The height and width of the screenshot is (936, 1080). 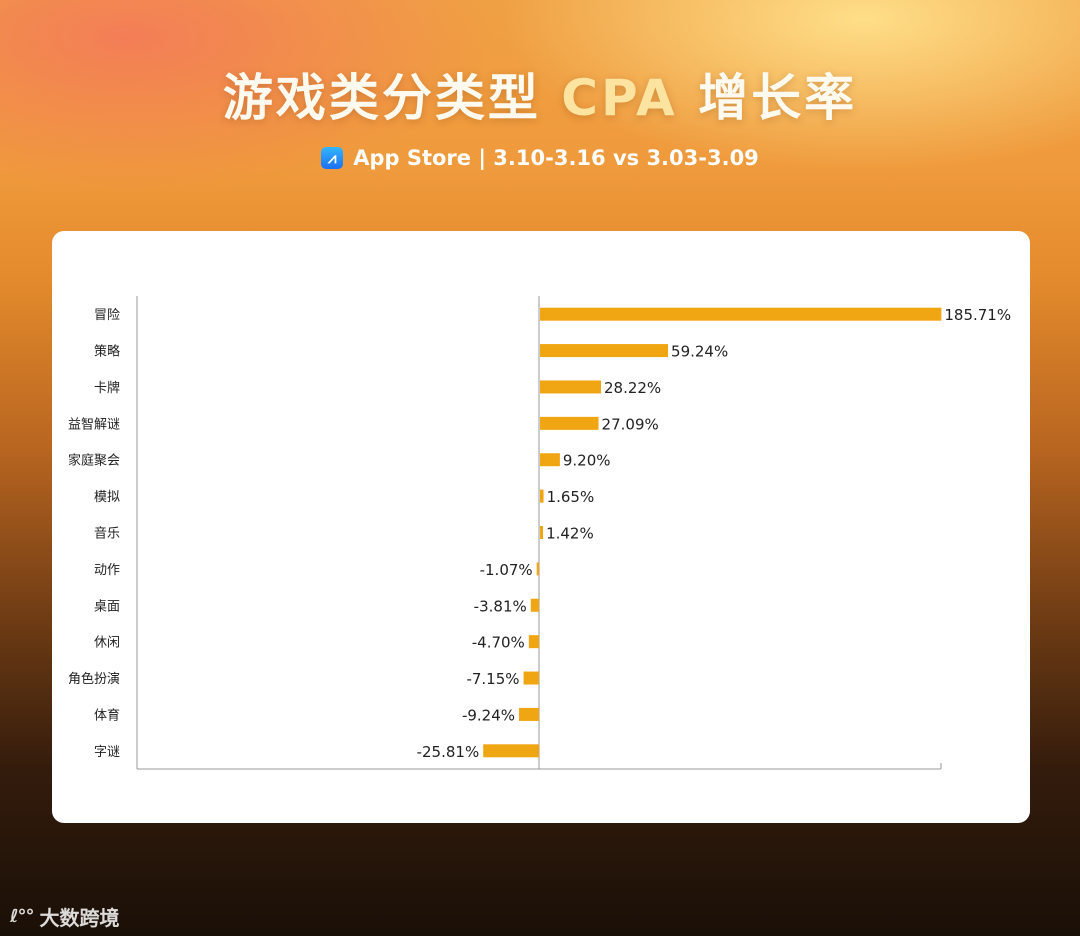 What do you see at coordinates (632, 388) in the screenshot?
I see `value-label: 28.22%` at bounding box center [632, 388].